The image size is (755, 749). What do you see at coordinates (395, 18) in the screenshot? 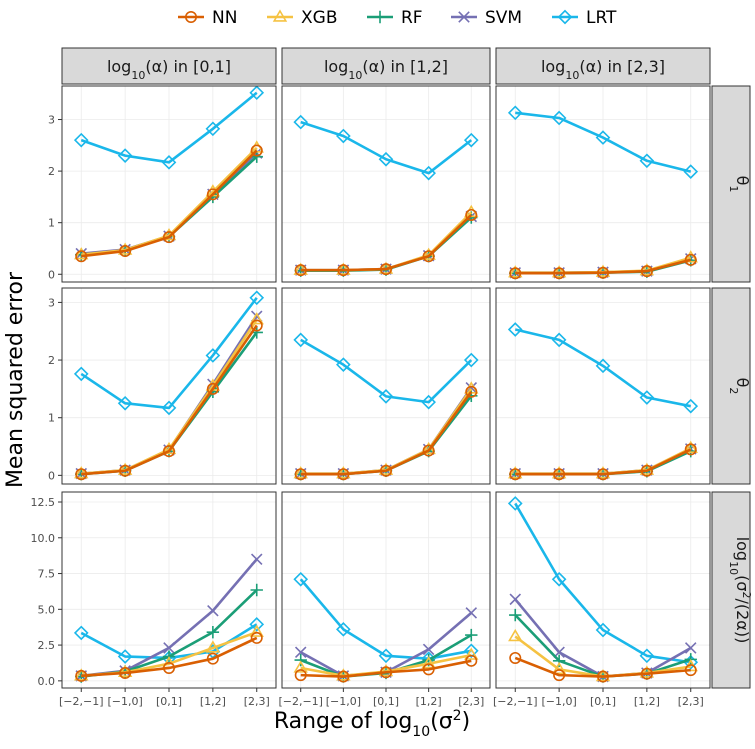
I see `legend-item-rf: RF` at bounding box center [395, 18].